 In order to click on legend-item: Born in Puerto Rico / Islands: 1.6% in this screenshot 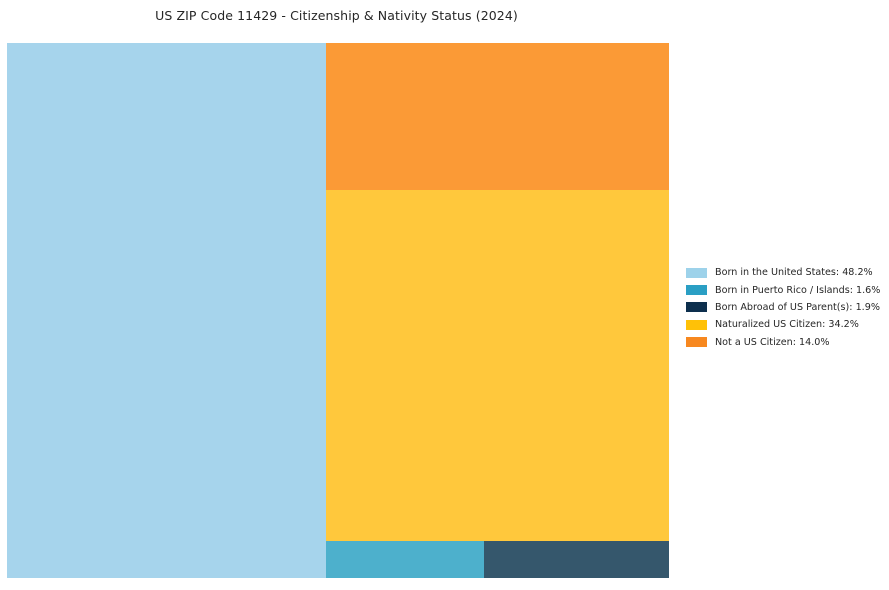, I will do `click(784, 289)`.